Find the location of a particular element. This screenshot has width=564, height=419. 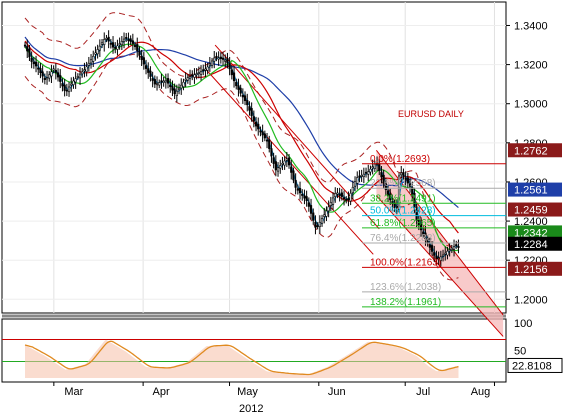

price-tag-label: 1.2762 is located at coordinates (531, 151).